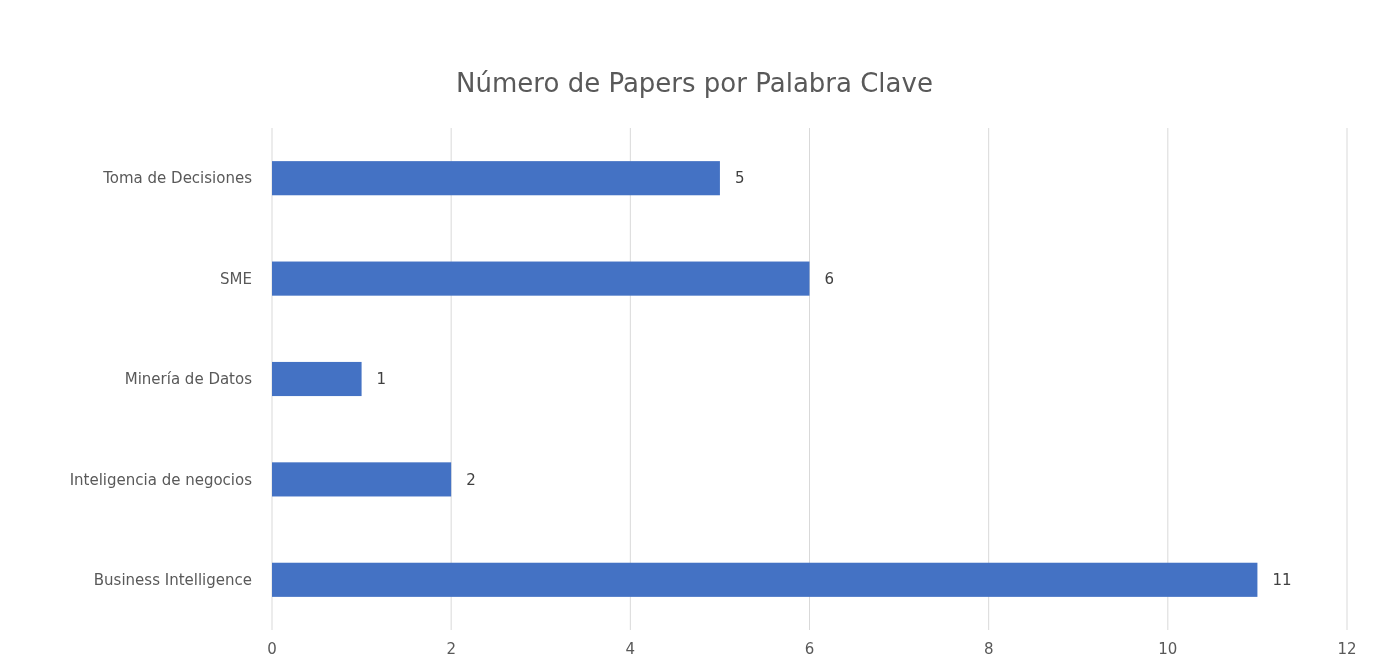 The image size is (1392, 668). I want to click on x-tick-label: 4, so click(630, 649).